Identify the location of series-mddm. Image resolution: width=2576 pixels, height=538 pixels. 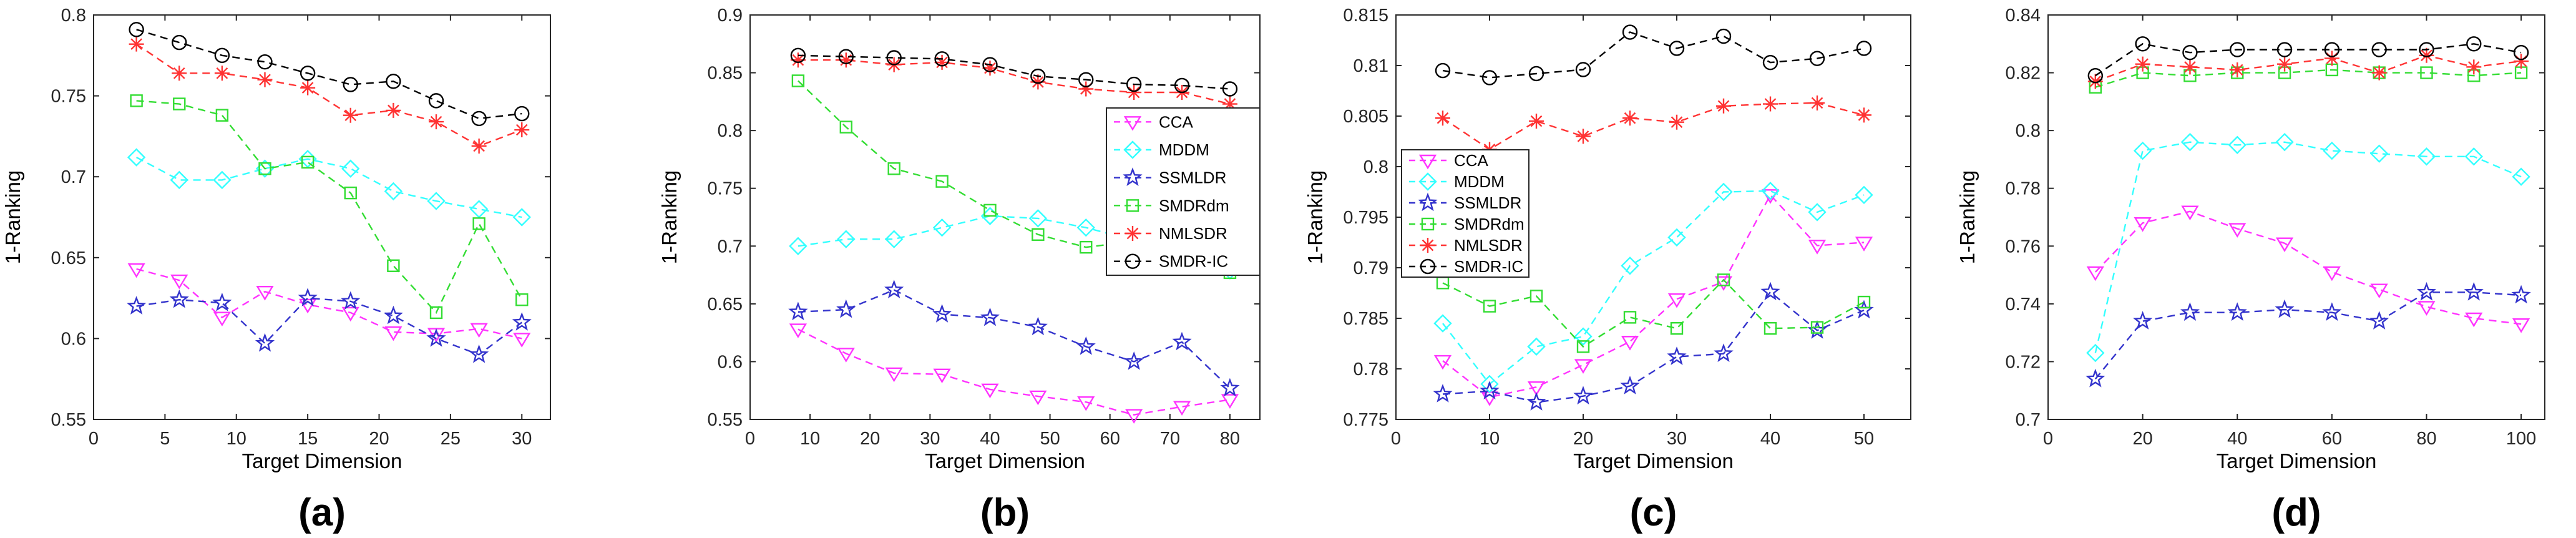
(1653, 287).